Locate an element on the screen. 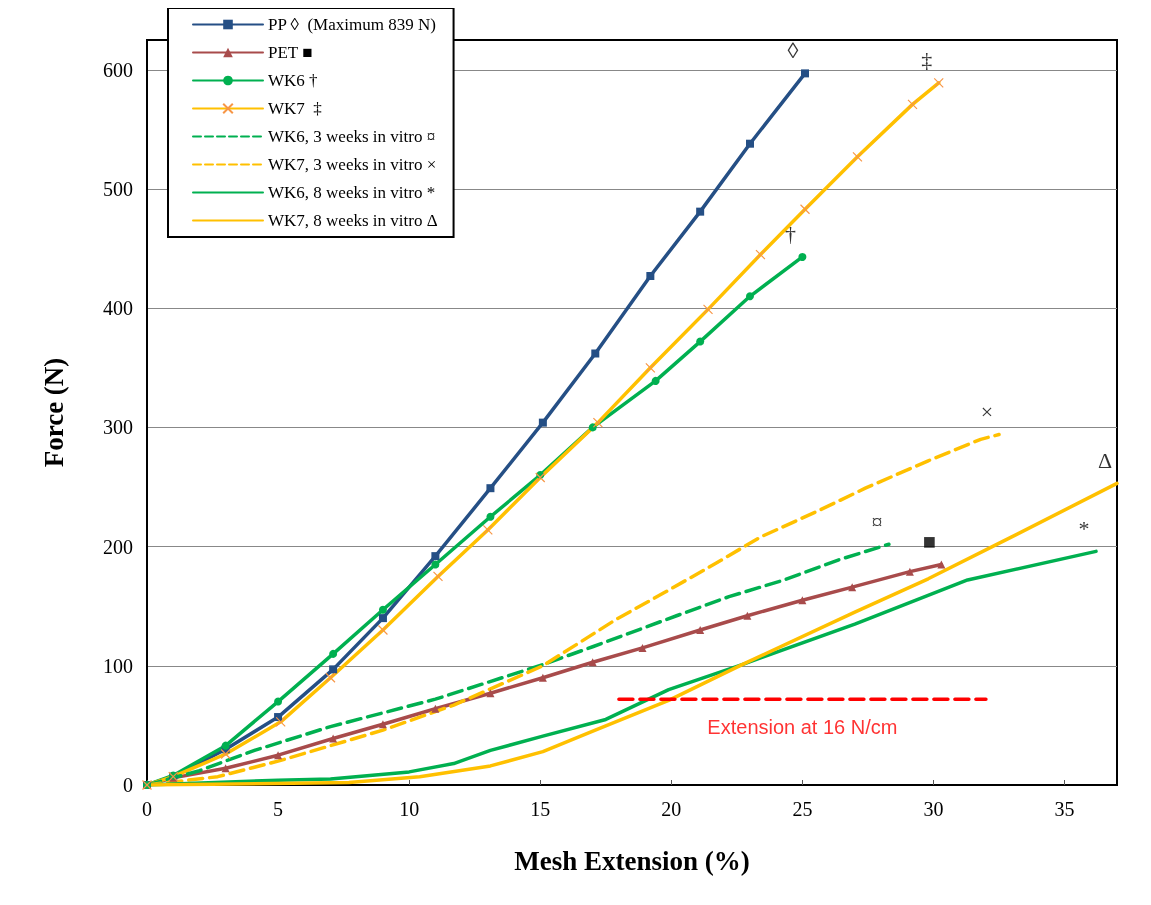 The image size is (1151, 905). y-tick-label: 500 is located at coordinates (118, 189).